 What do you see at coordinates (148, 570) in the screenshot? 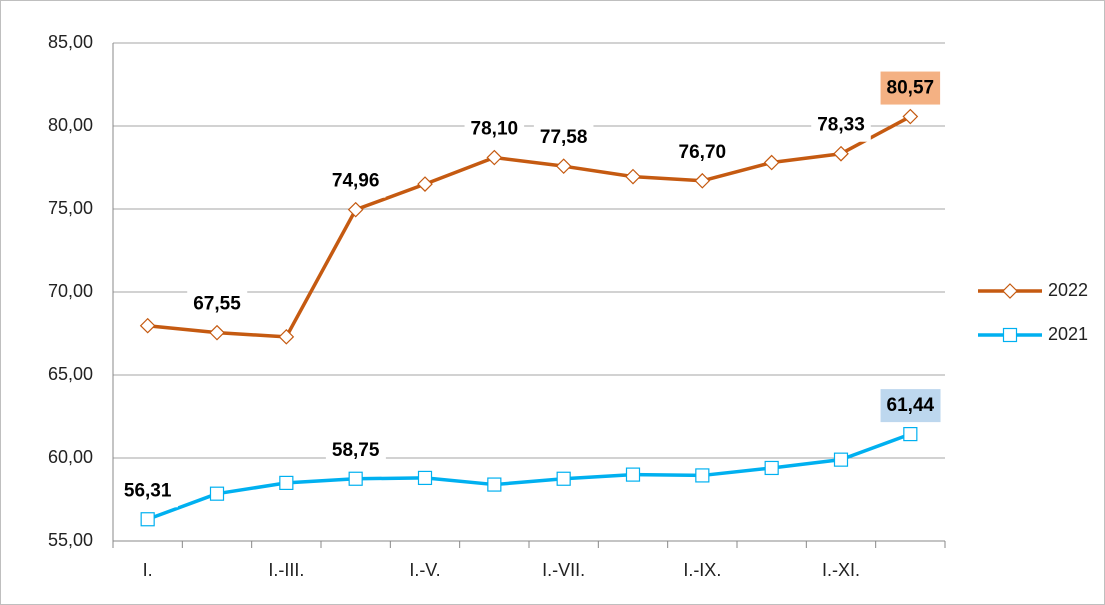
I see `x-tick-label: I.` at bounding box center [148, 570].